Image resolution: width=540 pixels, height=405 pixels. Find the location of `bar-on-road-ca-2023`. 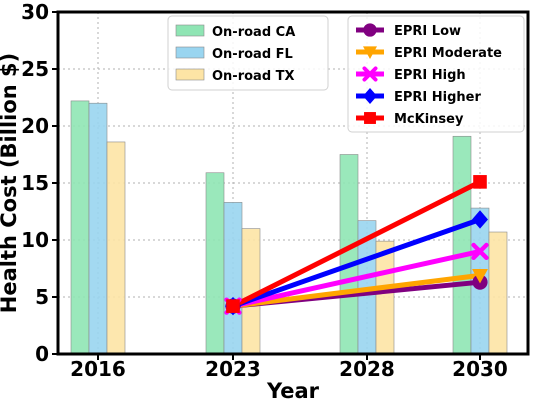

bar-on-road-ca-2023 is located at coordinates (215, 263).